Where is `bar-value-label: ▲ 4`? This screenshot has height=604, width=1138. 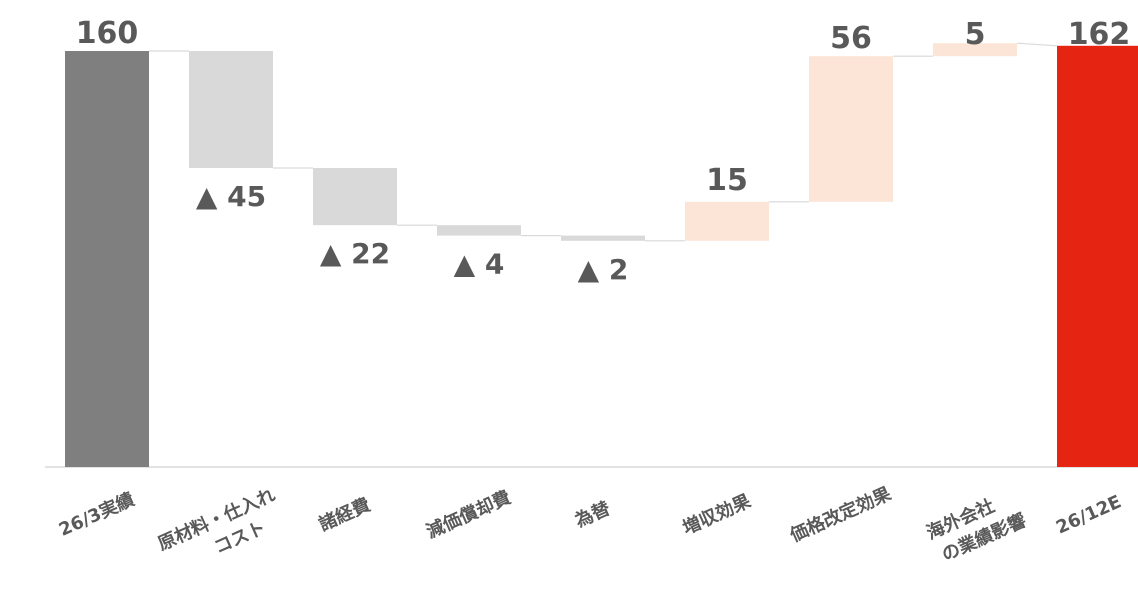
bar-value-label: ▲ 4 is located at coordinates (479, 264).